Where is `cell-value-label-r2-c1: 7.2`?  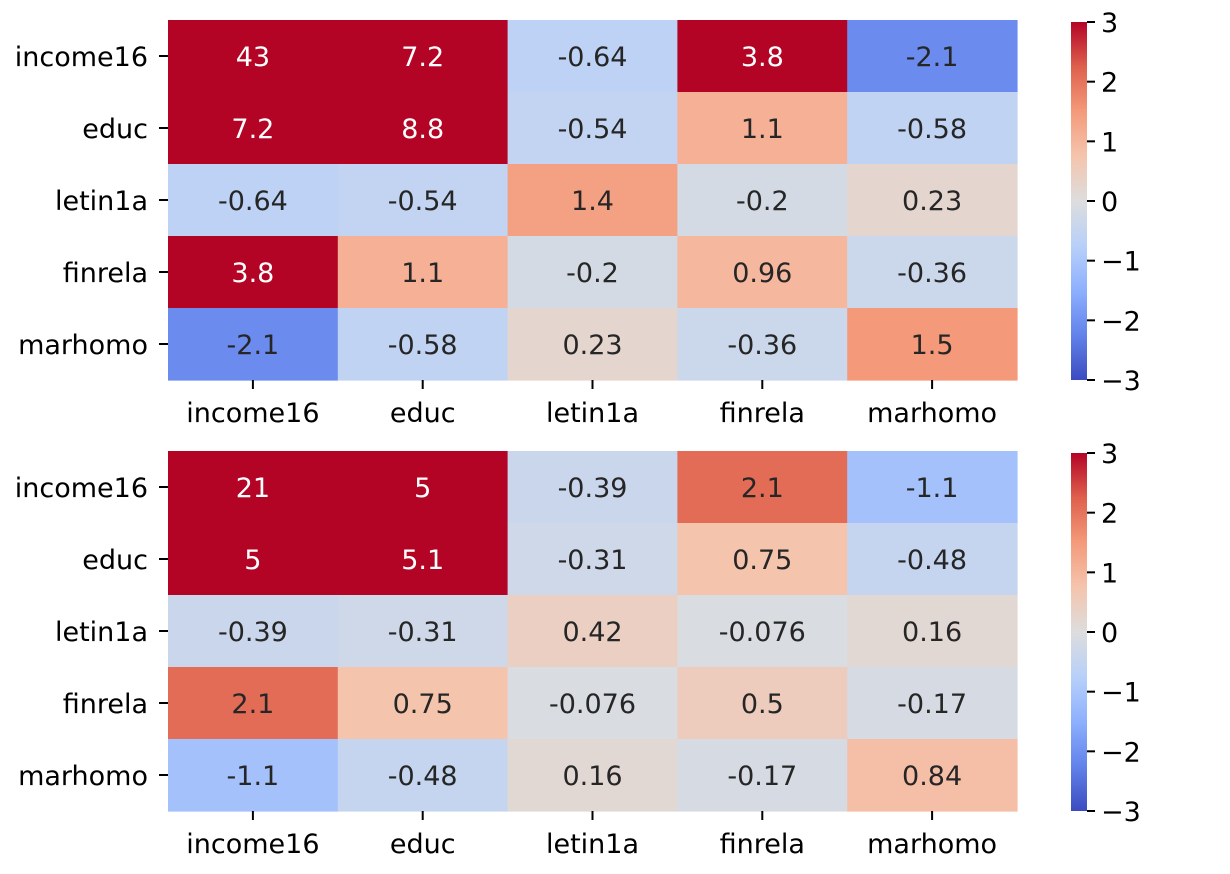 cell-value-label-r2-c1: 7.2 is located at coordinates (252, 129).